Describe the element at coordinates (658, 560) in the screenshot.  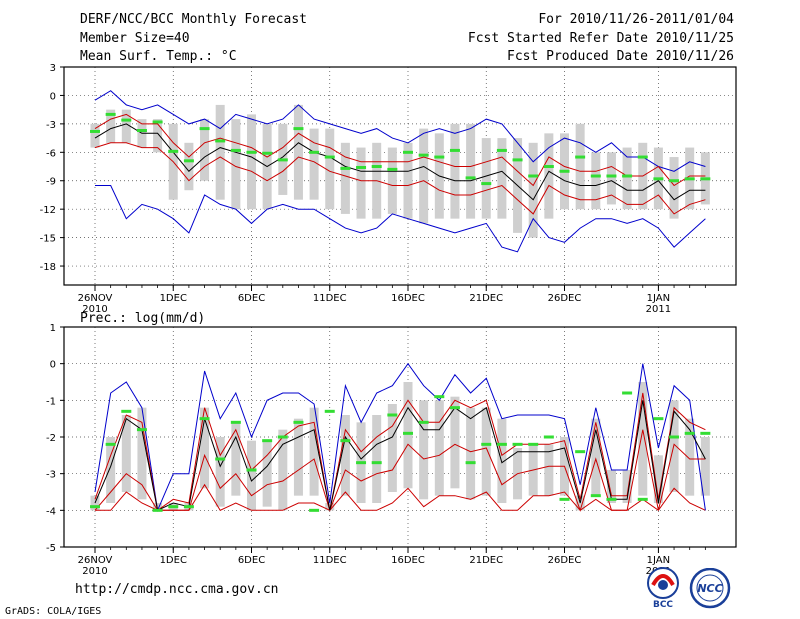
I see `x-tick-label: 1JAN` at that location.